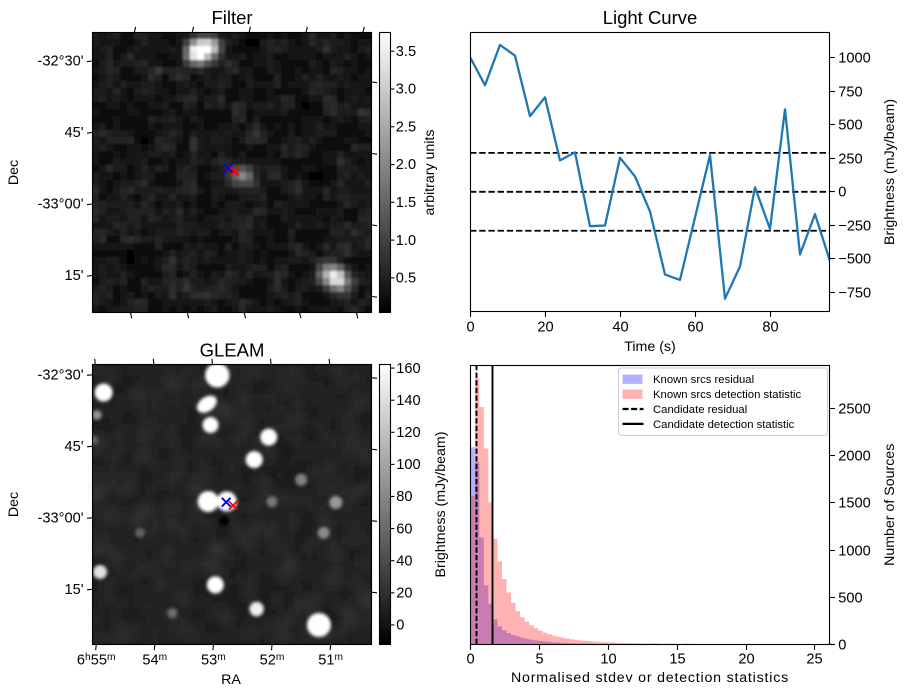  What do you see at coordinates (677, 660) in the screenshot?
I see `svg-text: 15` at bounding box center [677, 660].